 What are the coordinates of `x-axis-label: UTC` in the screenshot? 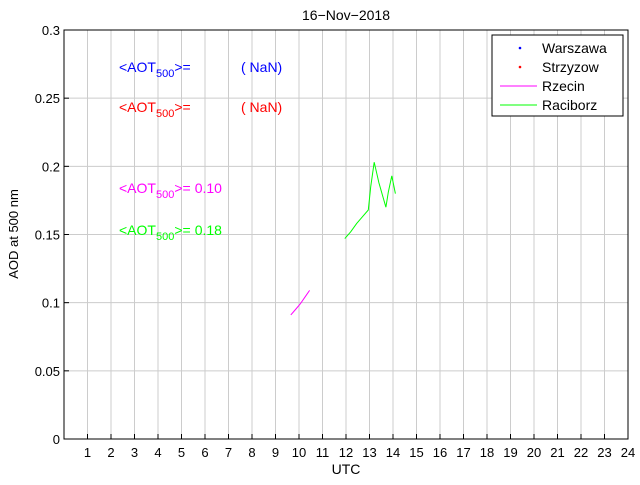 It's located at (346, 469).